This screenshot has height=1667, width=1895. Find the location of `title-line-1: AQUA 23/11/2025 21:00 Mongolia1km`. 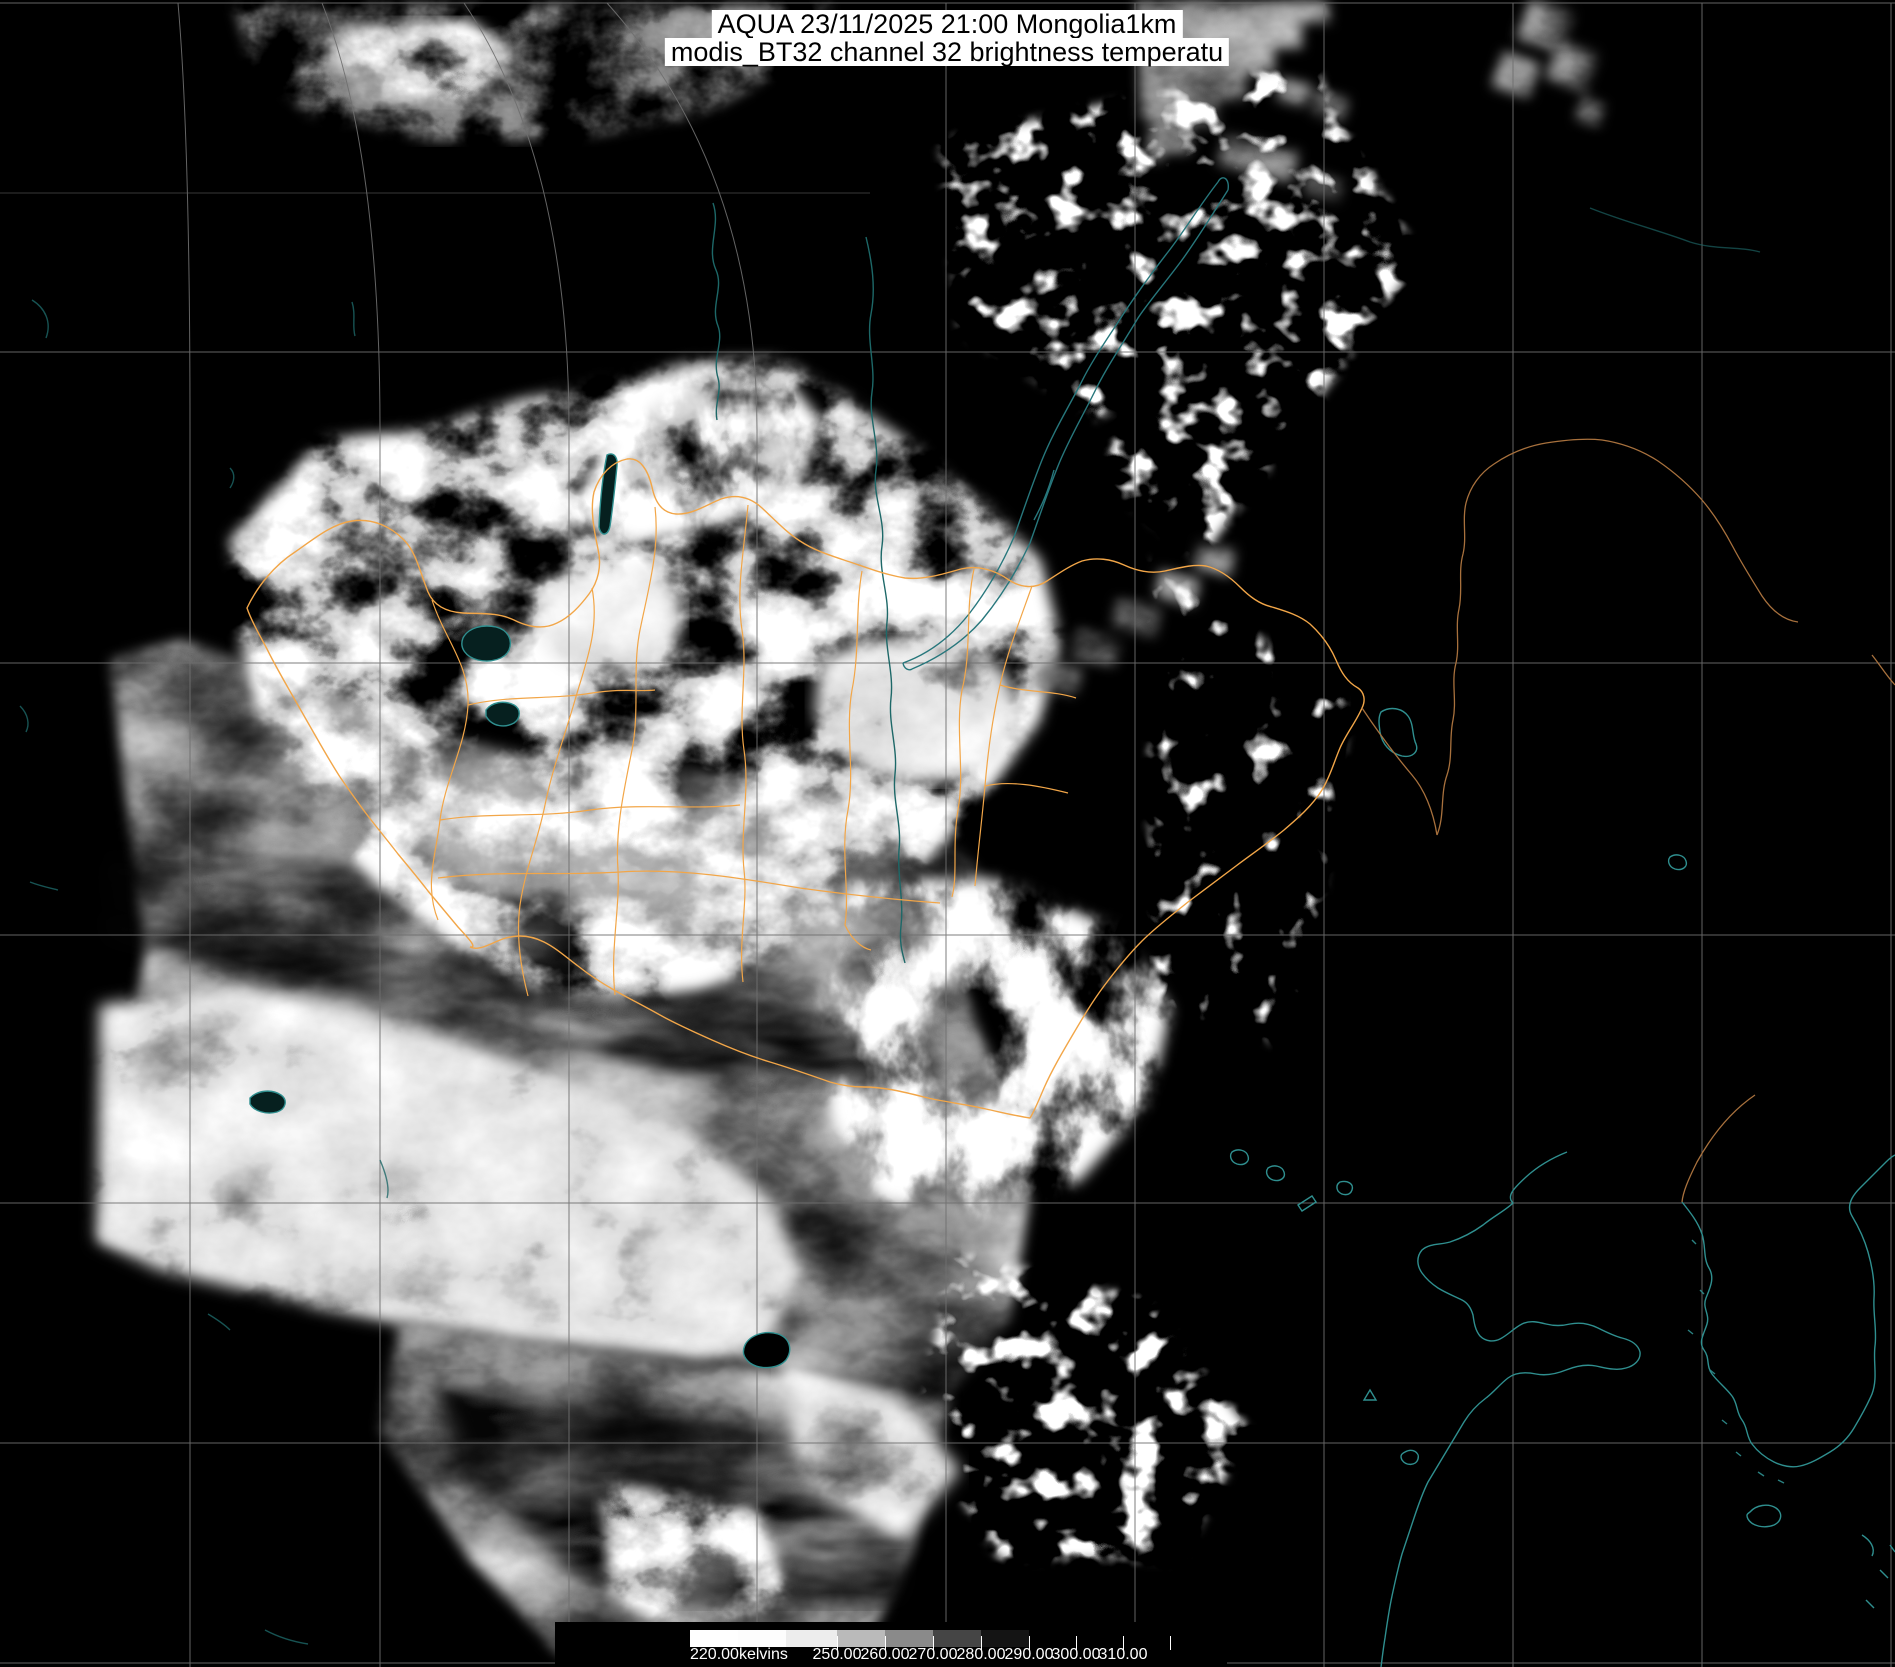

title-line-1: AQUA 23/11/2025 21:00 Mongolia1km is located at coordinates (947, 24).